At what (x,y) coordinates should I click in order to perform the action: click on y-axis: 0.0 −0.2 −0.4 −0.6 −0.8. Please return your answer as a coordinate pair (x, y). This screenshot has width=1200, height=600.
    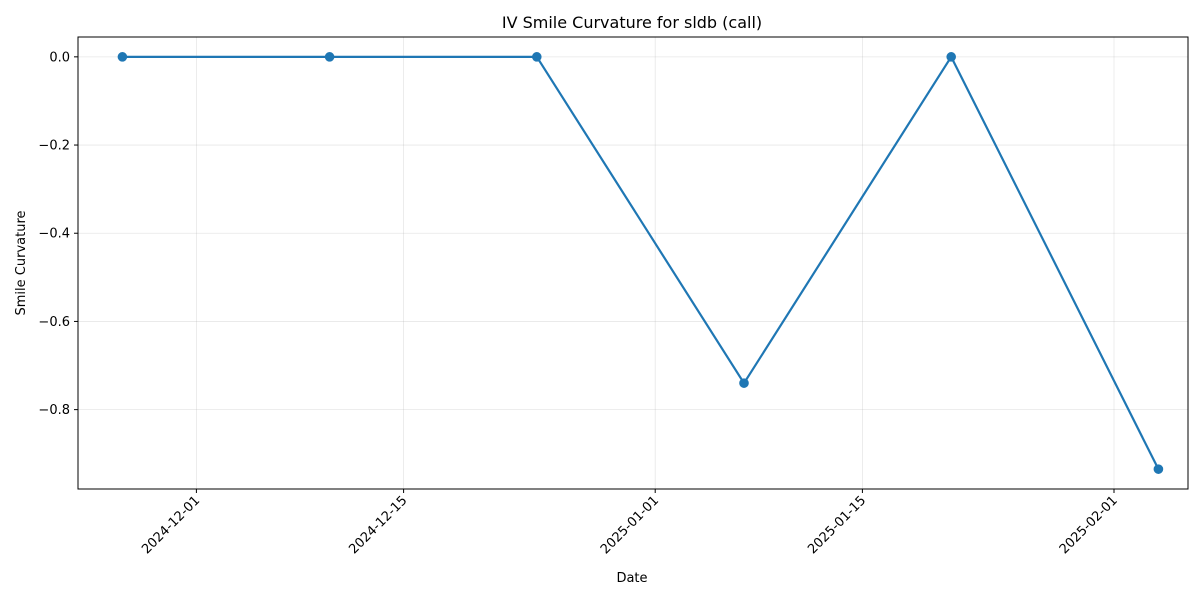
    Looking at the image, I should click on (58, 234).